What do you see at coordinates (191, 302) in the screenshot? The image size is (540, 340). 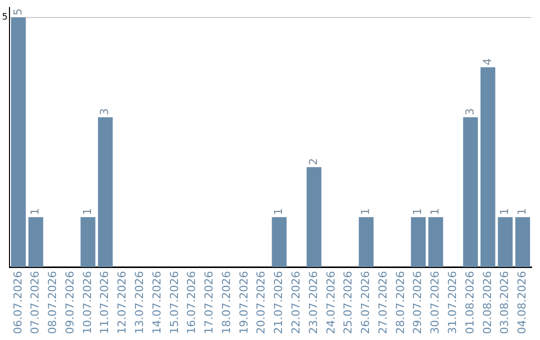 I see `x-tick-label: 16.07.2026` at bounding box center [191, 302].